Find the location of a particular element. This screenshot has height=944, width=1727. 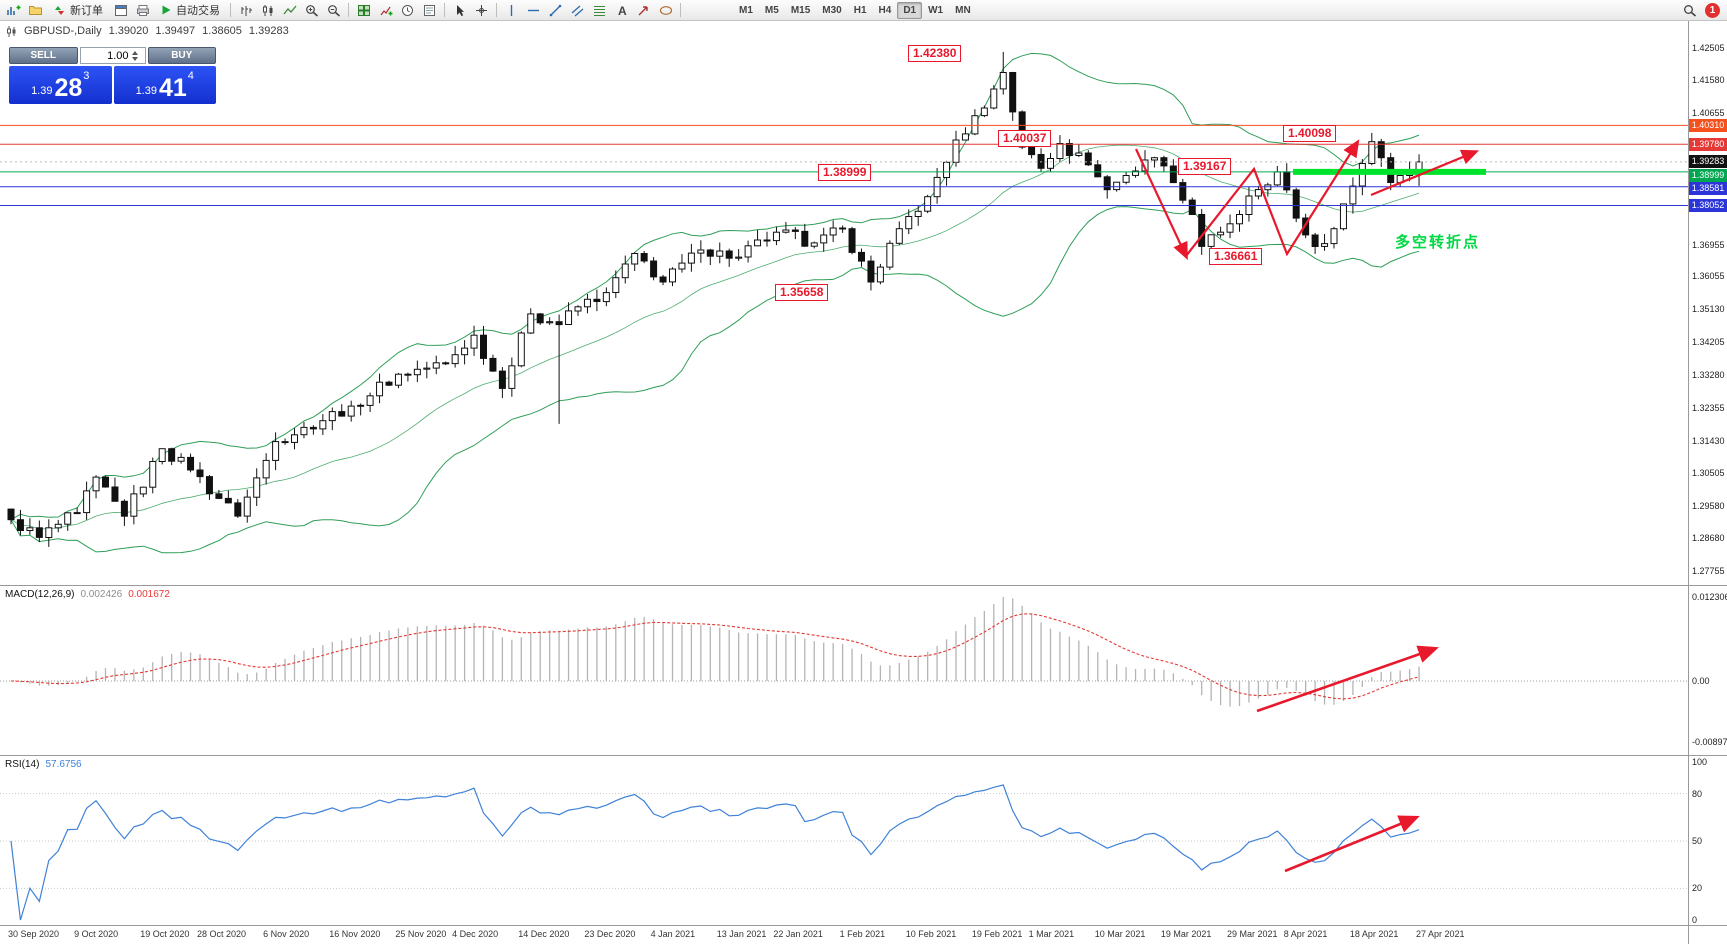

date-label: 10 Feb 2021 is located at coordinates (931, 934).